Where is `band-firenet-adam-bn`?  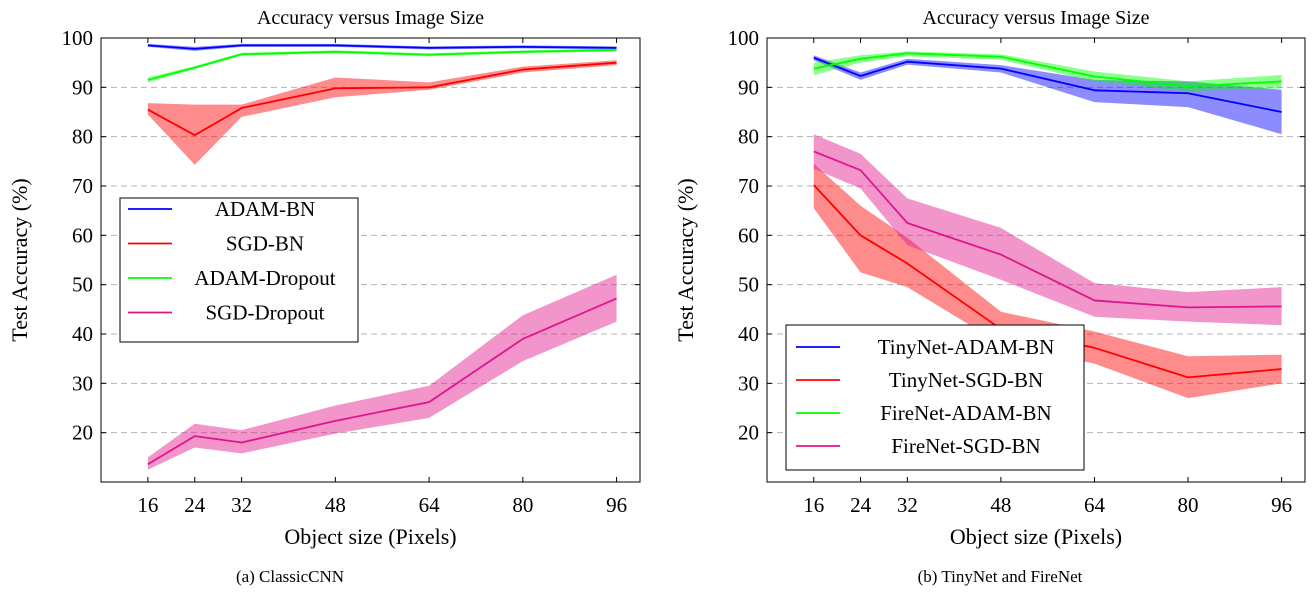
band-firenet-adam-bn is located at coordinates (1047, 71).